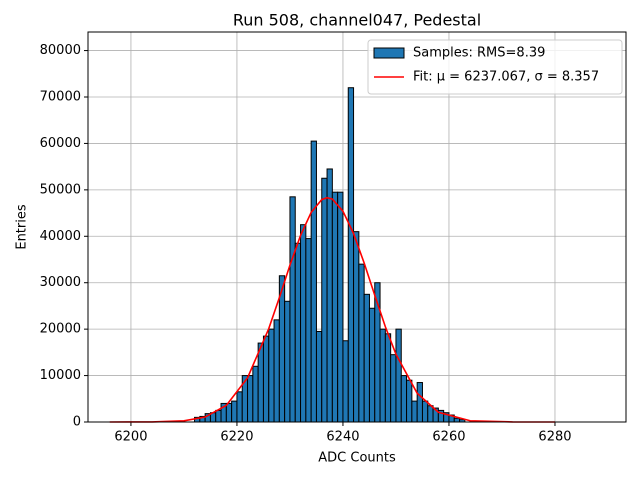 The image size is (640, 480). What do you see at coordinates (554, 437) in the screenshot?
I see `x-tick-label: 6280` at bounding box center [554, 437].